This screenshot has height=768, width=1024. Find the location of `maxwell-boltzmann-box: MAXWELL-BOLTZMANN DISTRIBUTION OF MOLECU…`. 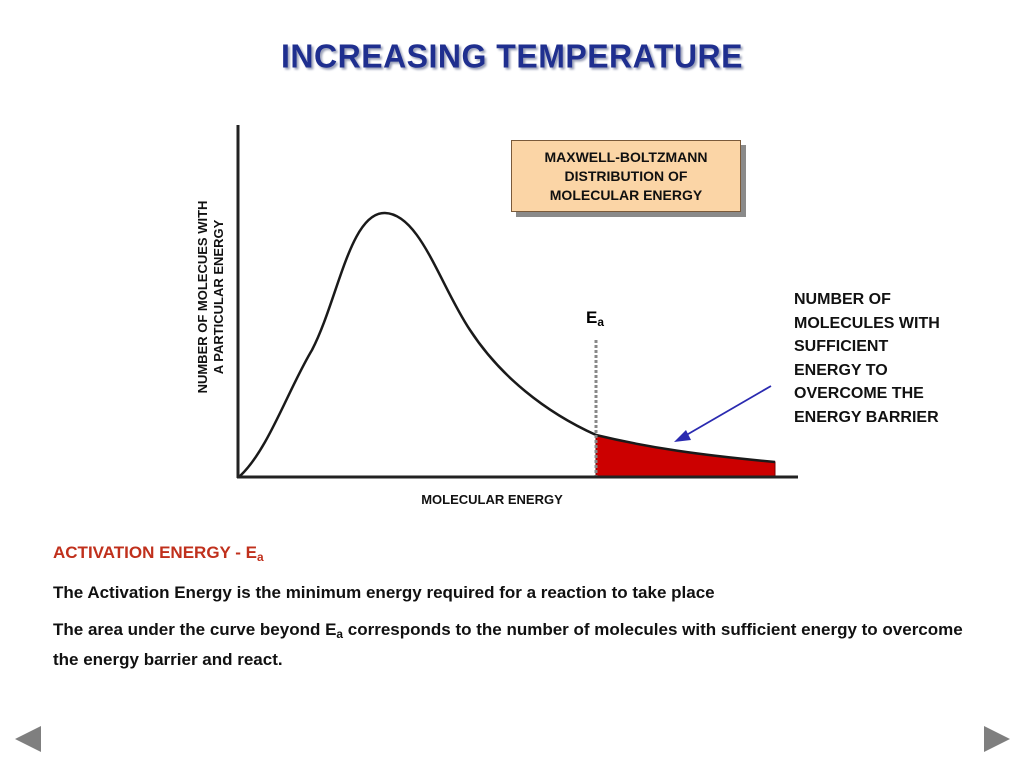

maxwell-boltzmann-box: MAXWELL-BOLTZMANN DISTRIBUTION OF MOLECU… is located at coordinates (626, 176).